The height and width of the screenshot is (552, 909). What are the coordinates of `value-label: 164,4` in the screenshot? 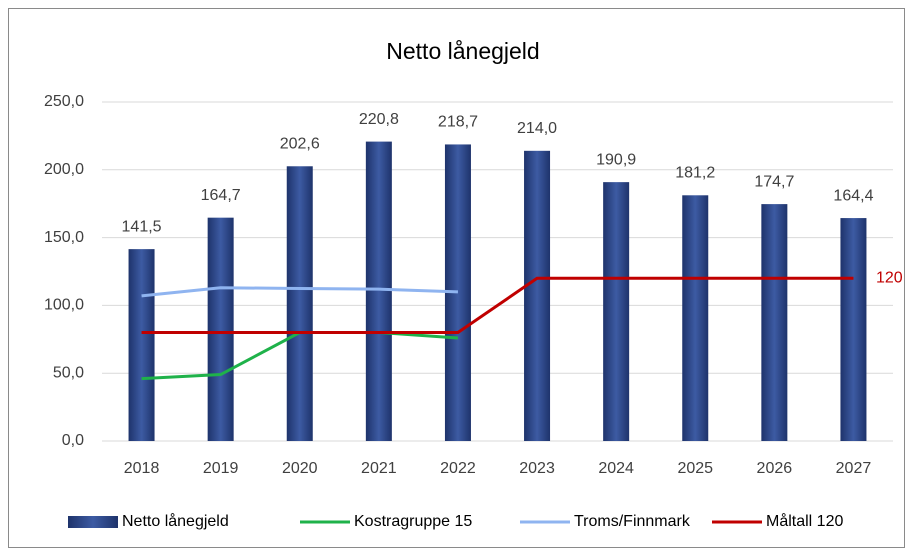 It's located at (853, 195).